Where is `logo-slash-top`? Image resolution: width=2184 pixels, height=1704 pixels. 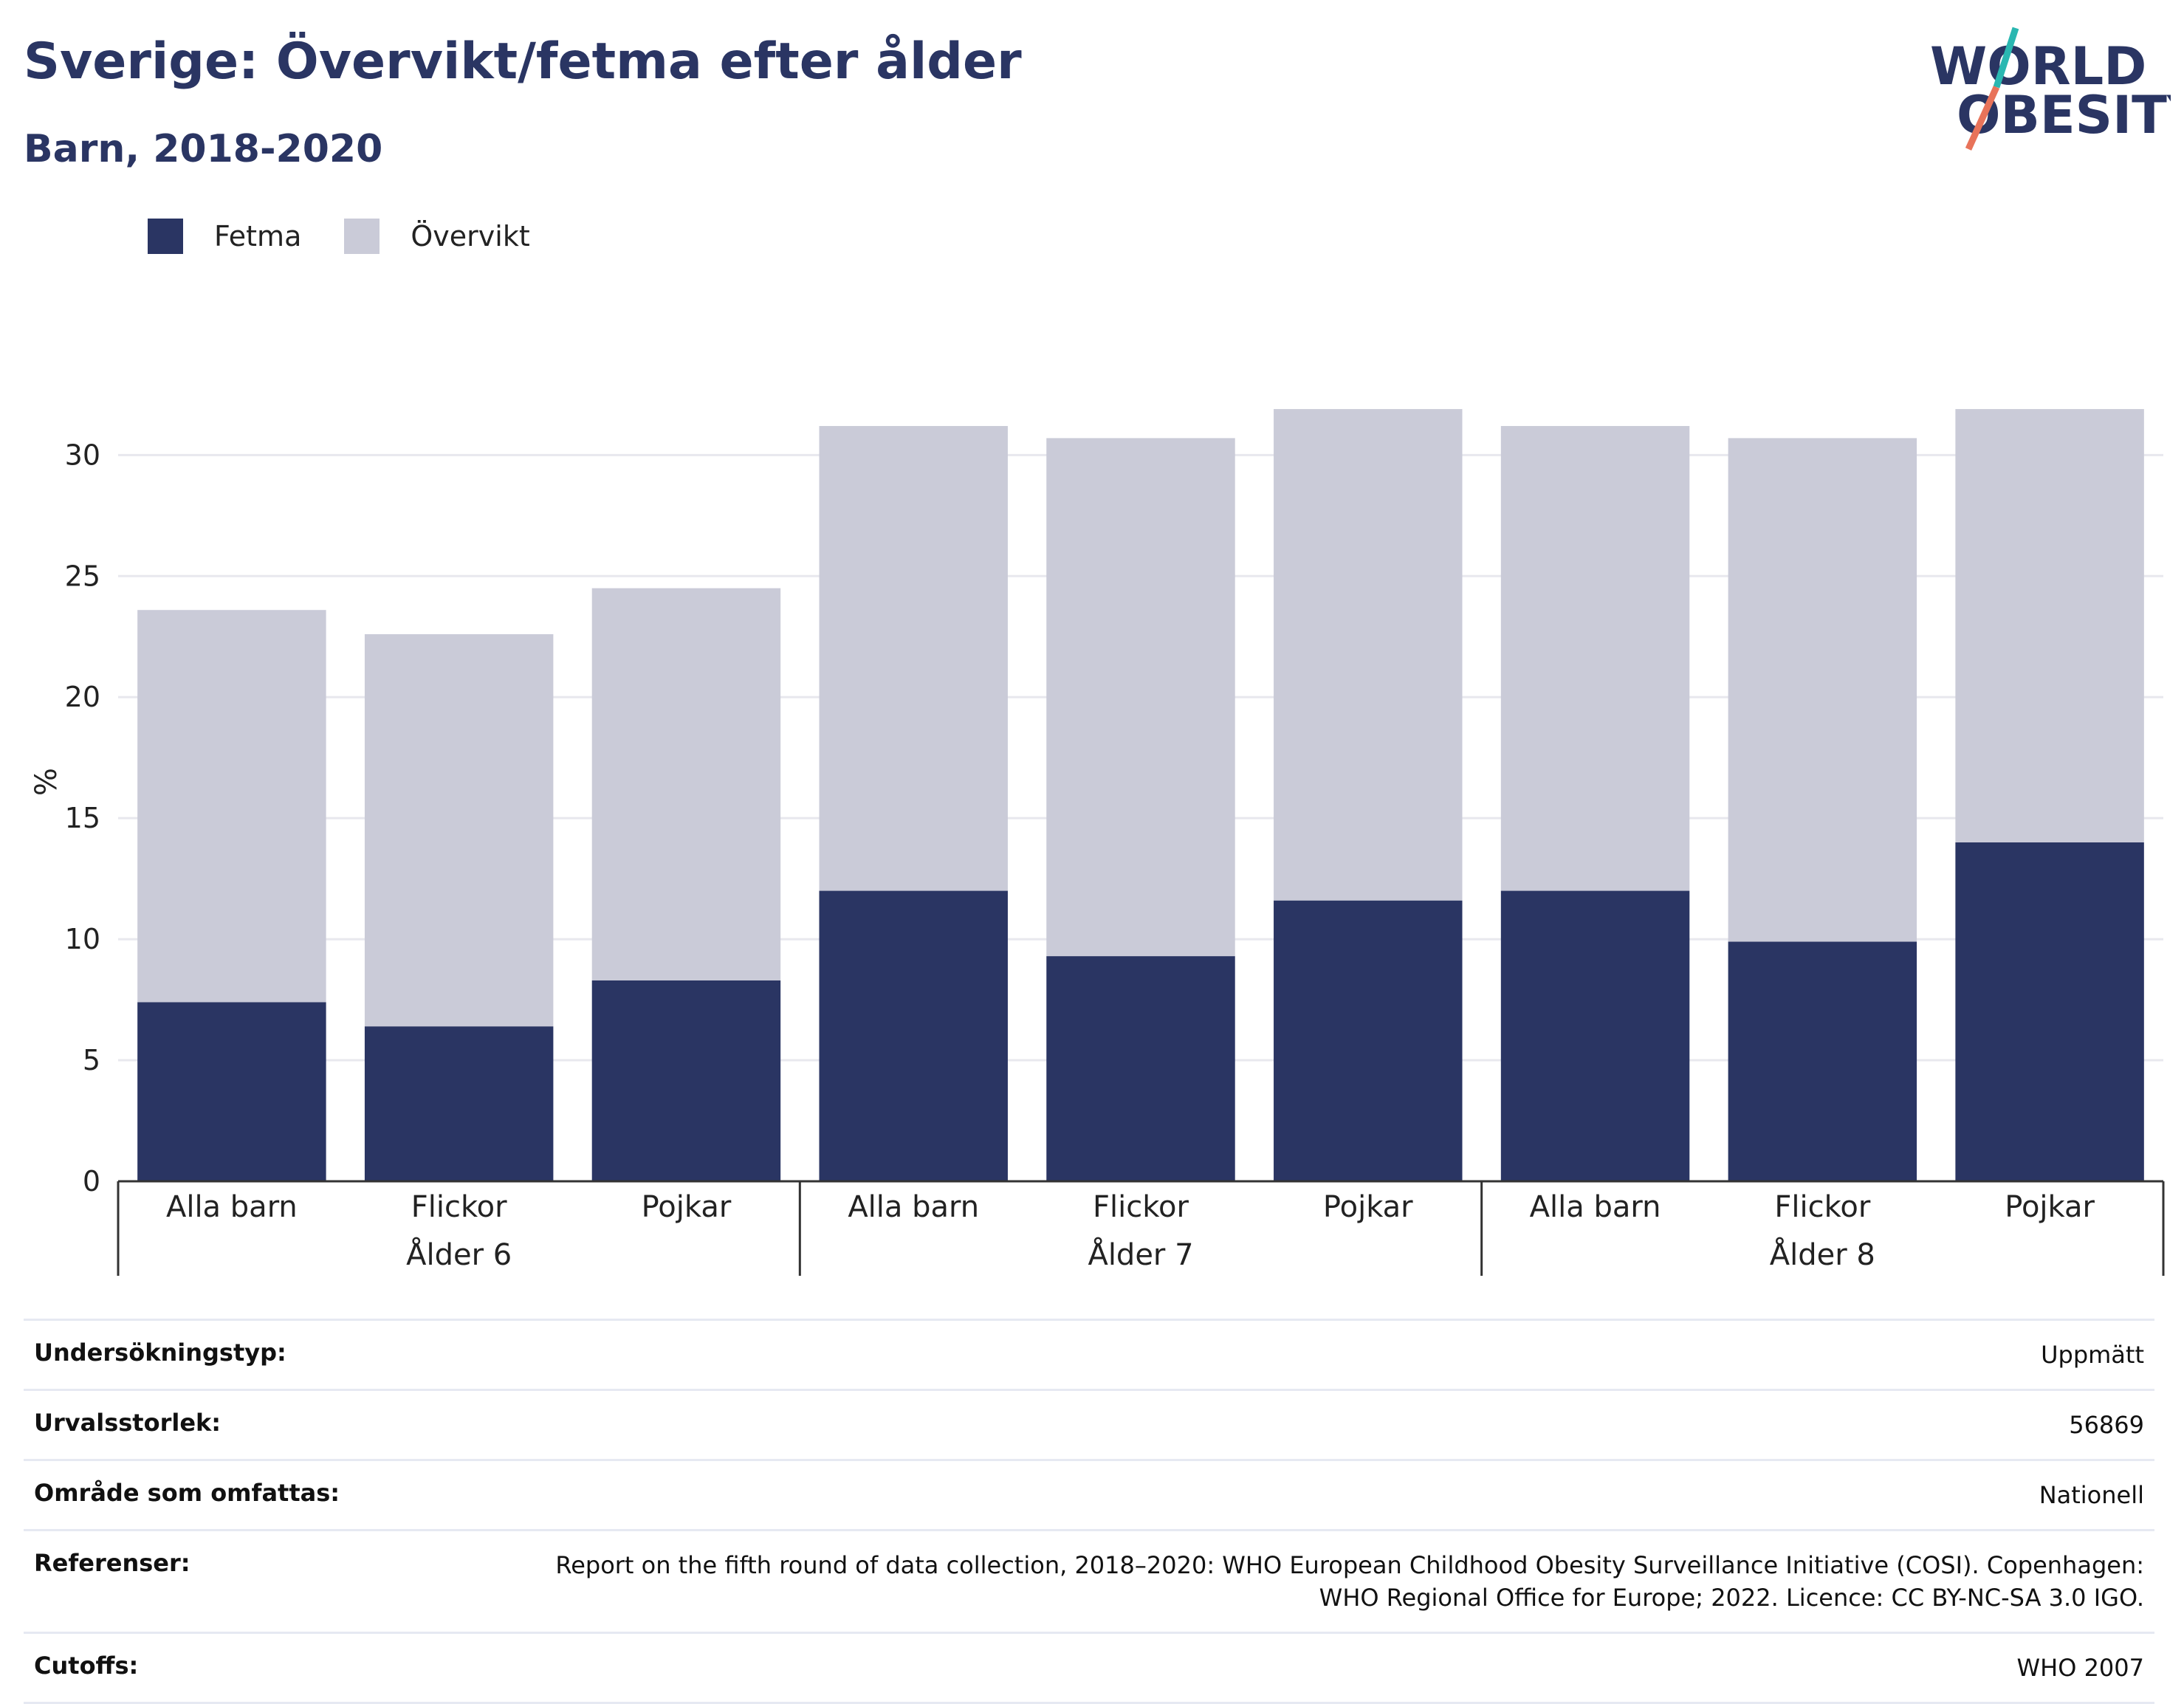 logo-slash-top is located at coordinates (2006, 58).